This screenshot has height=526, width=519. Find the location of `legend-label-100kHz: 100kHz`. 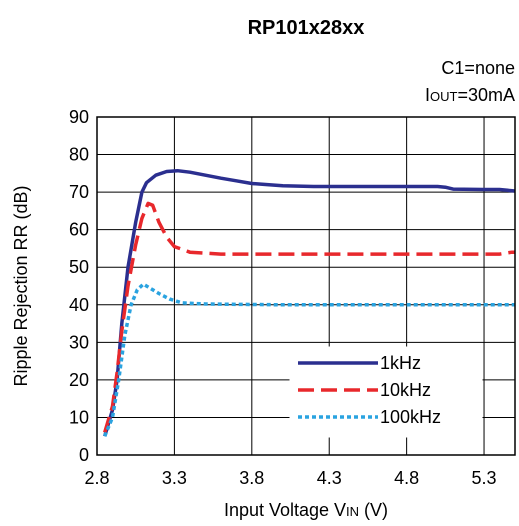

legend-label-100kHz: 100kHz is located at coordinates (410, 417).